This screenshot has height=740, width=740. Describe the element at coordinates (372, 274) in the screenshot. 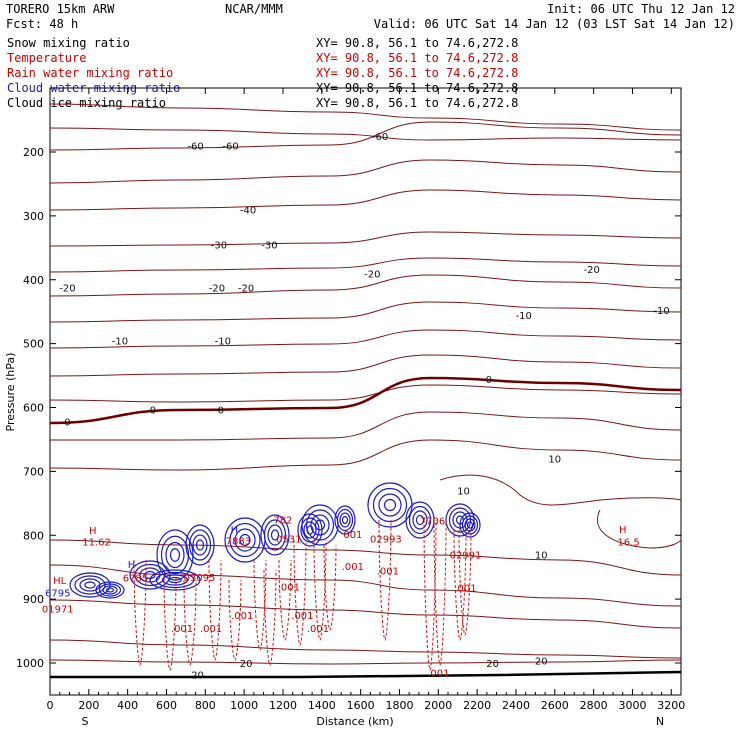

I see `temperature-label: -20` at that location.